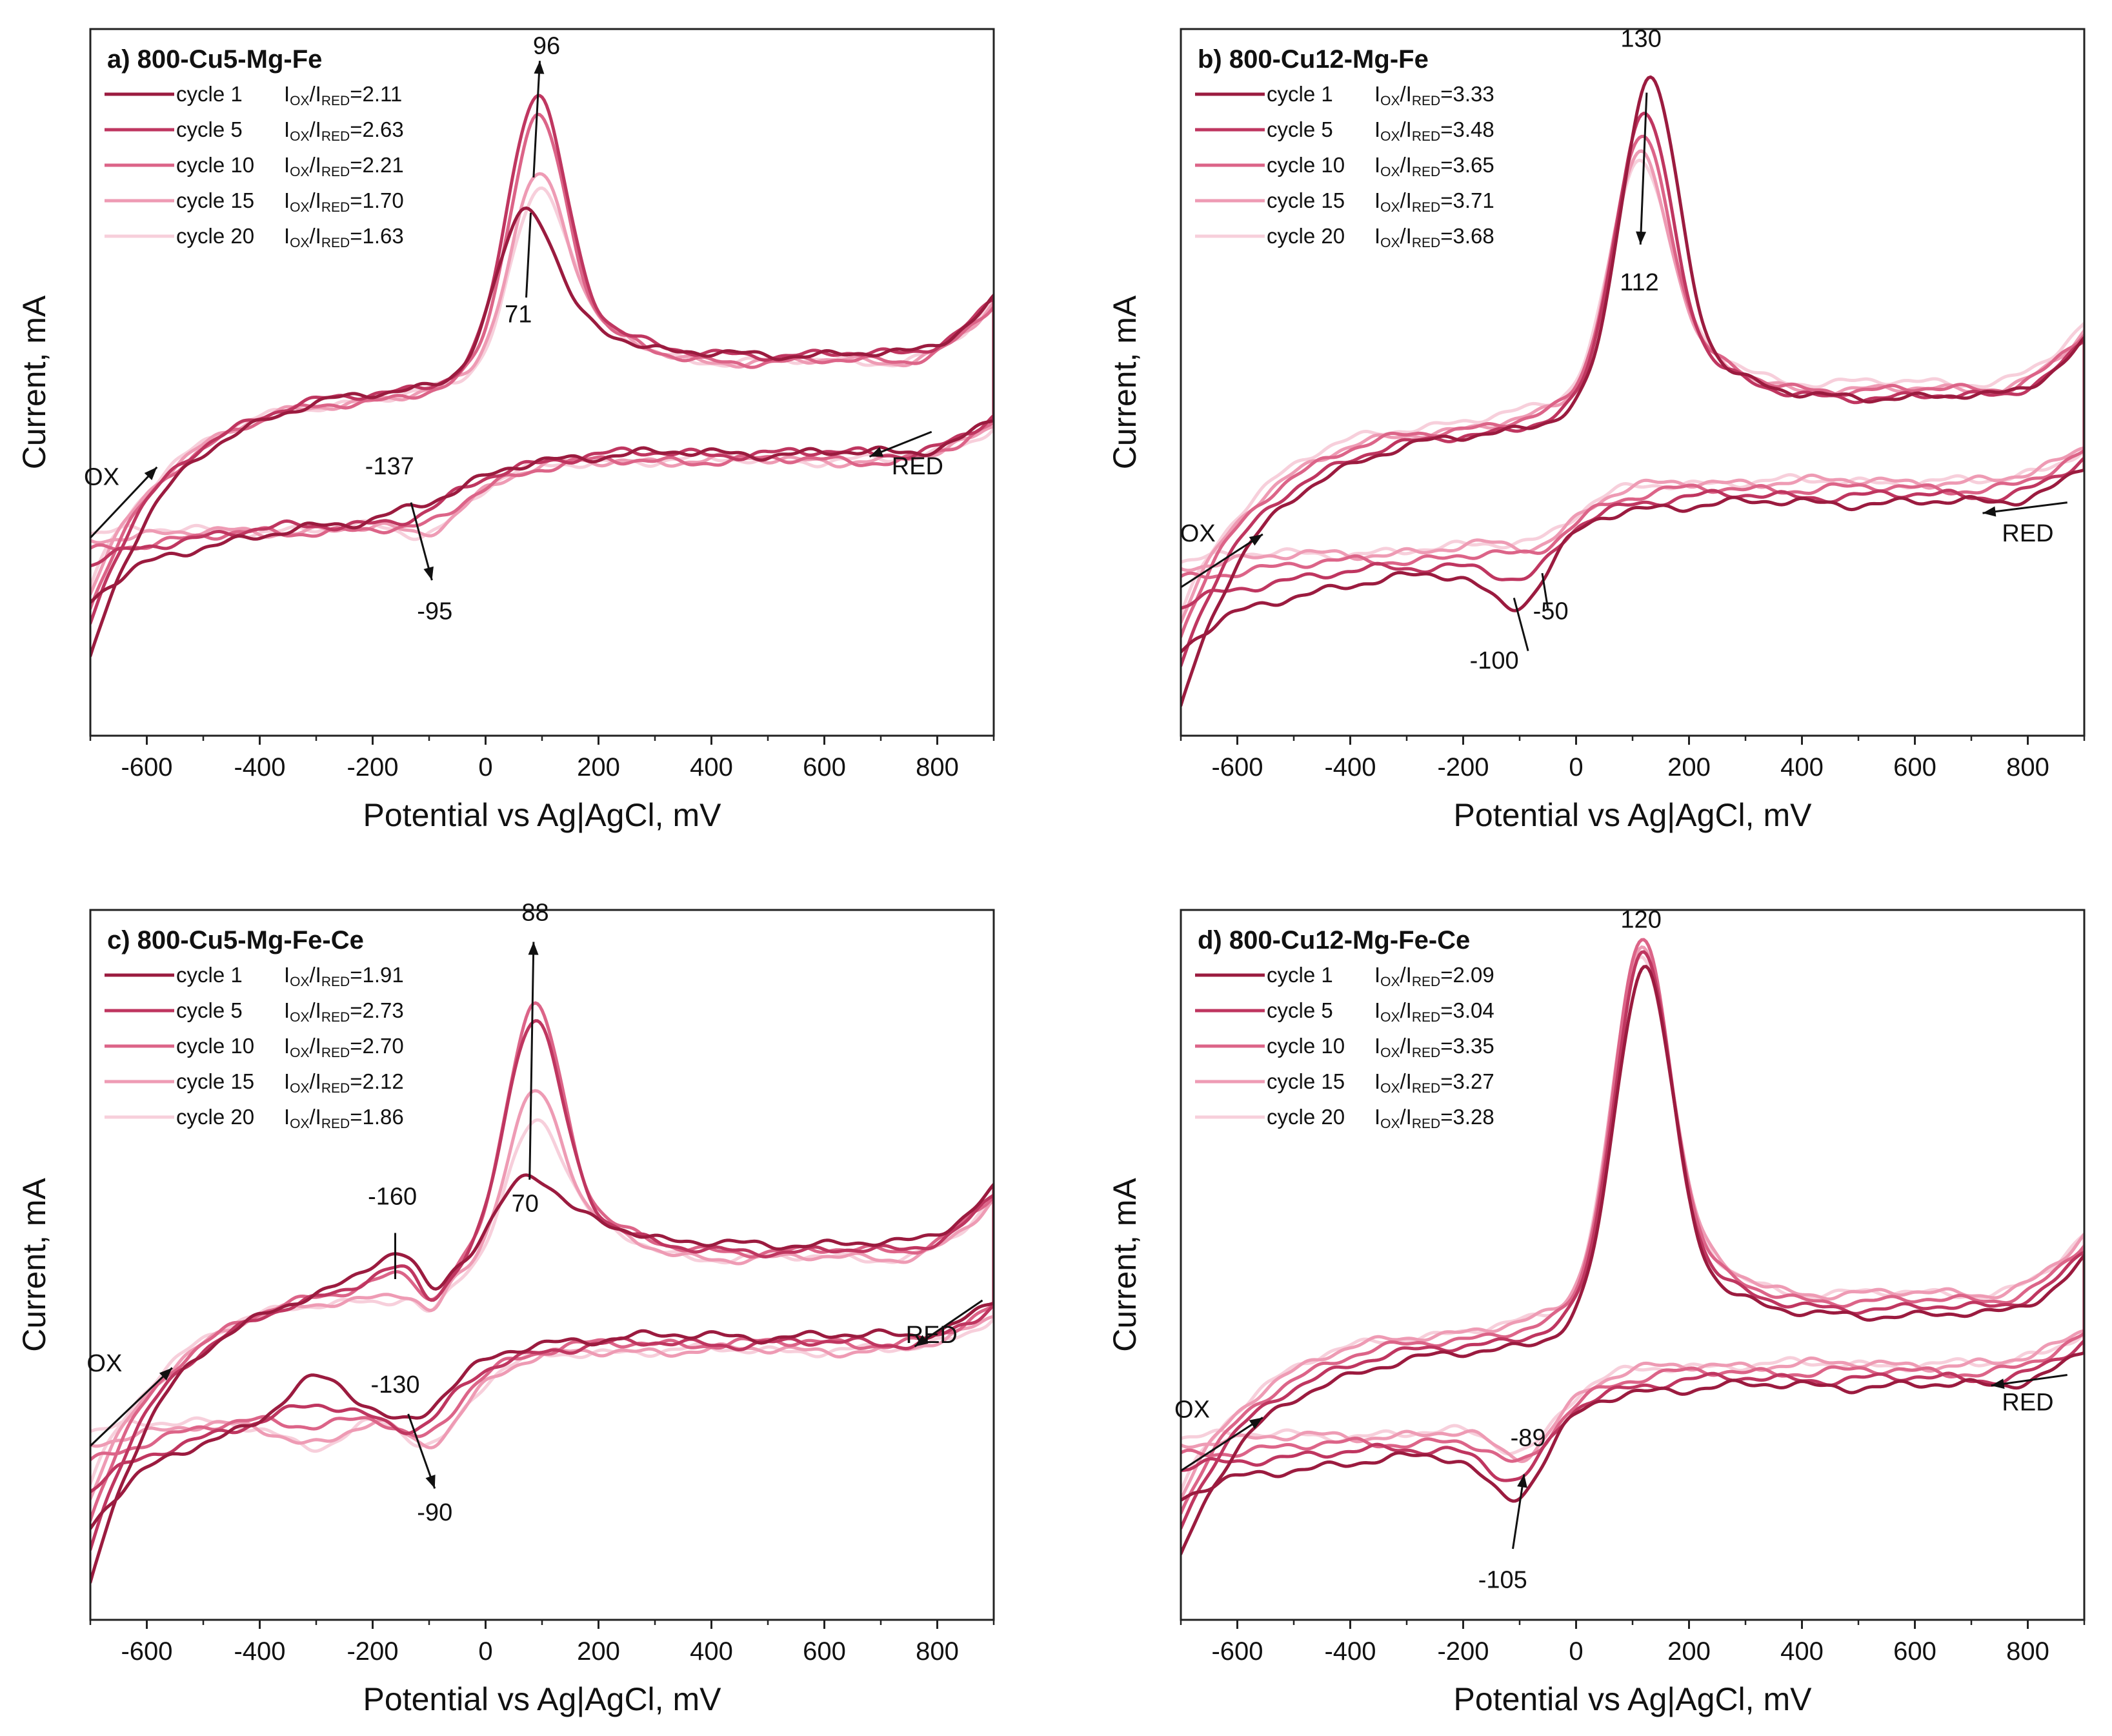 The width and height of the screenshot is (2112, 1736). I want to click on annotation-label: 71, so click(518, 314).